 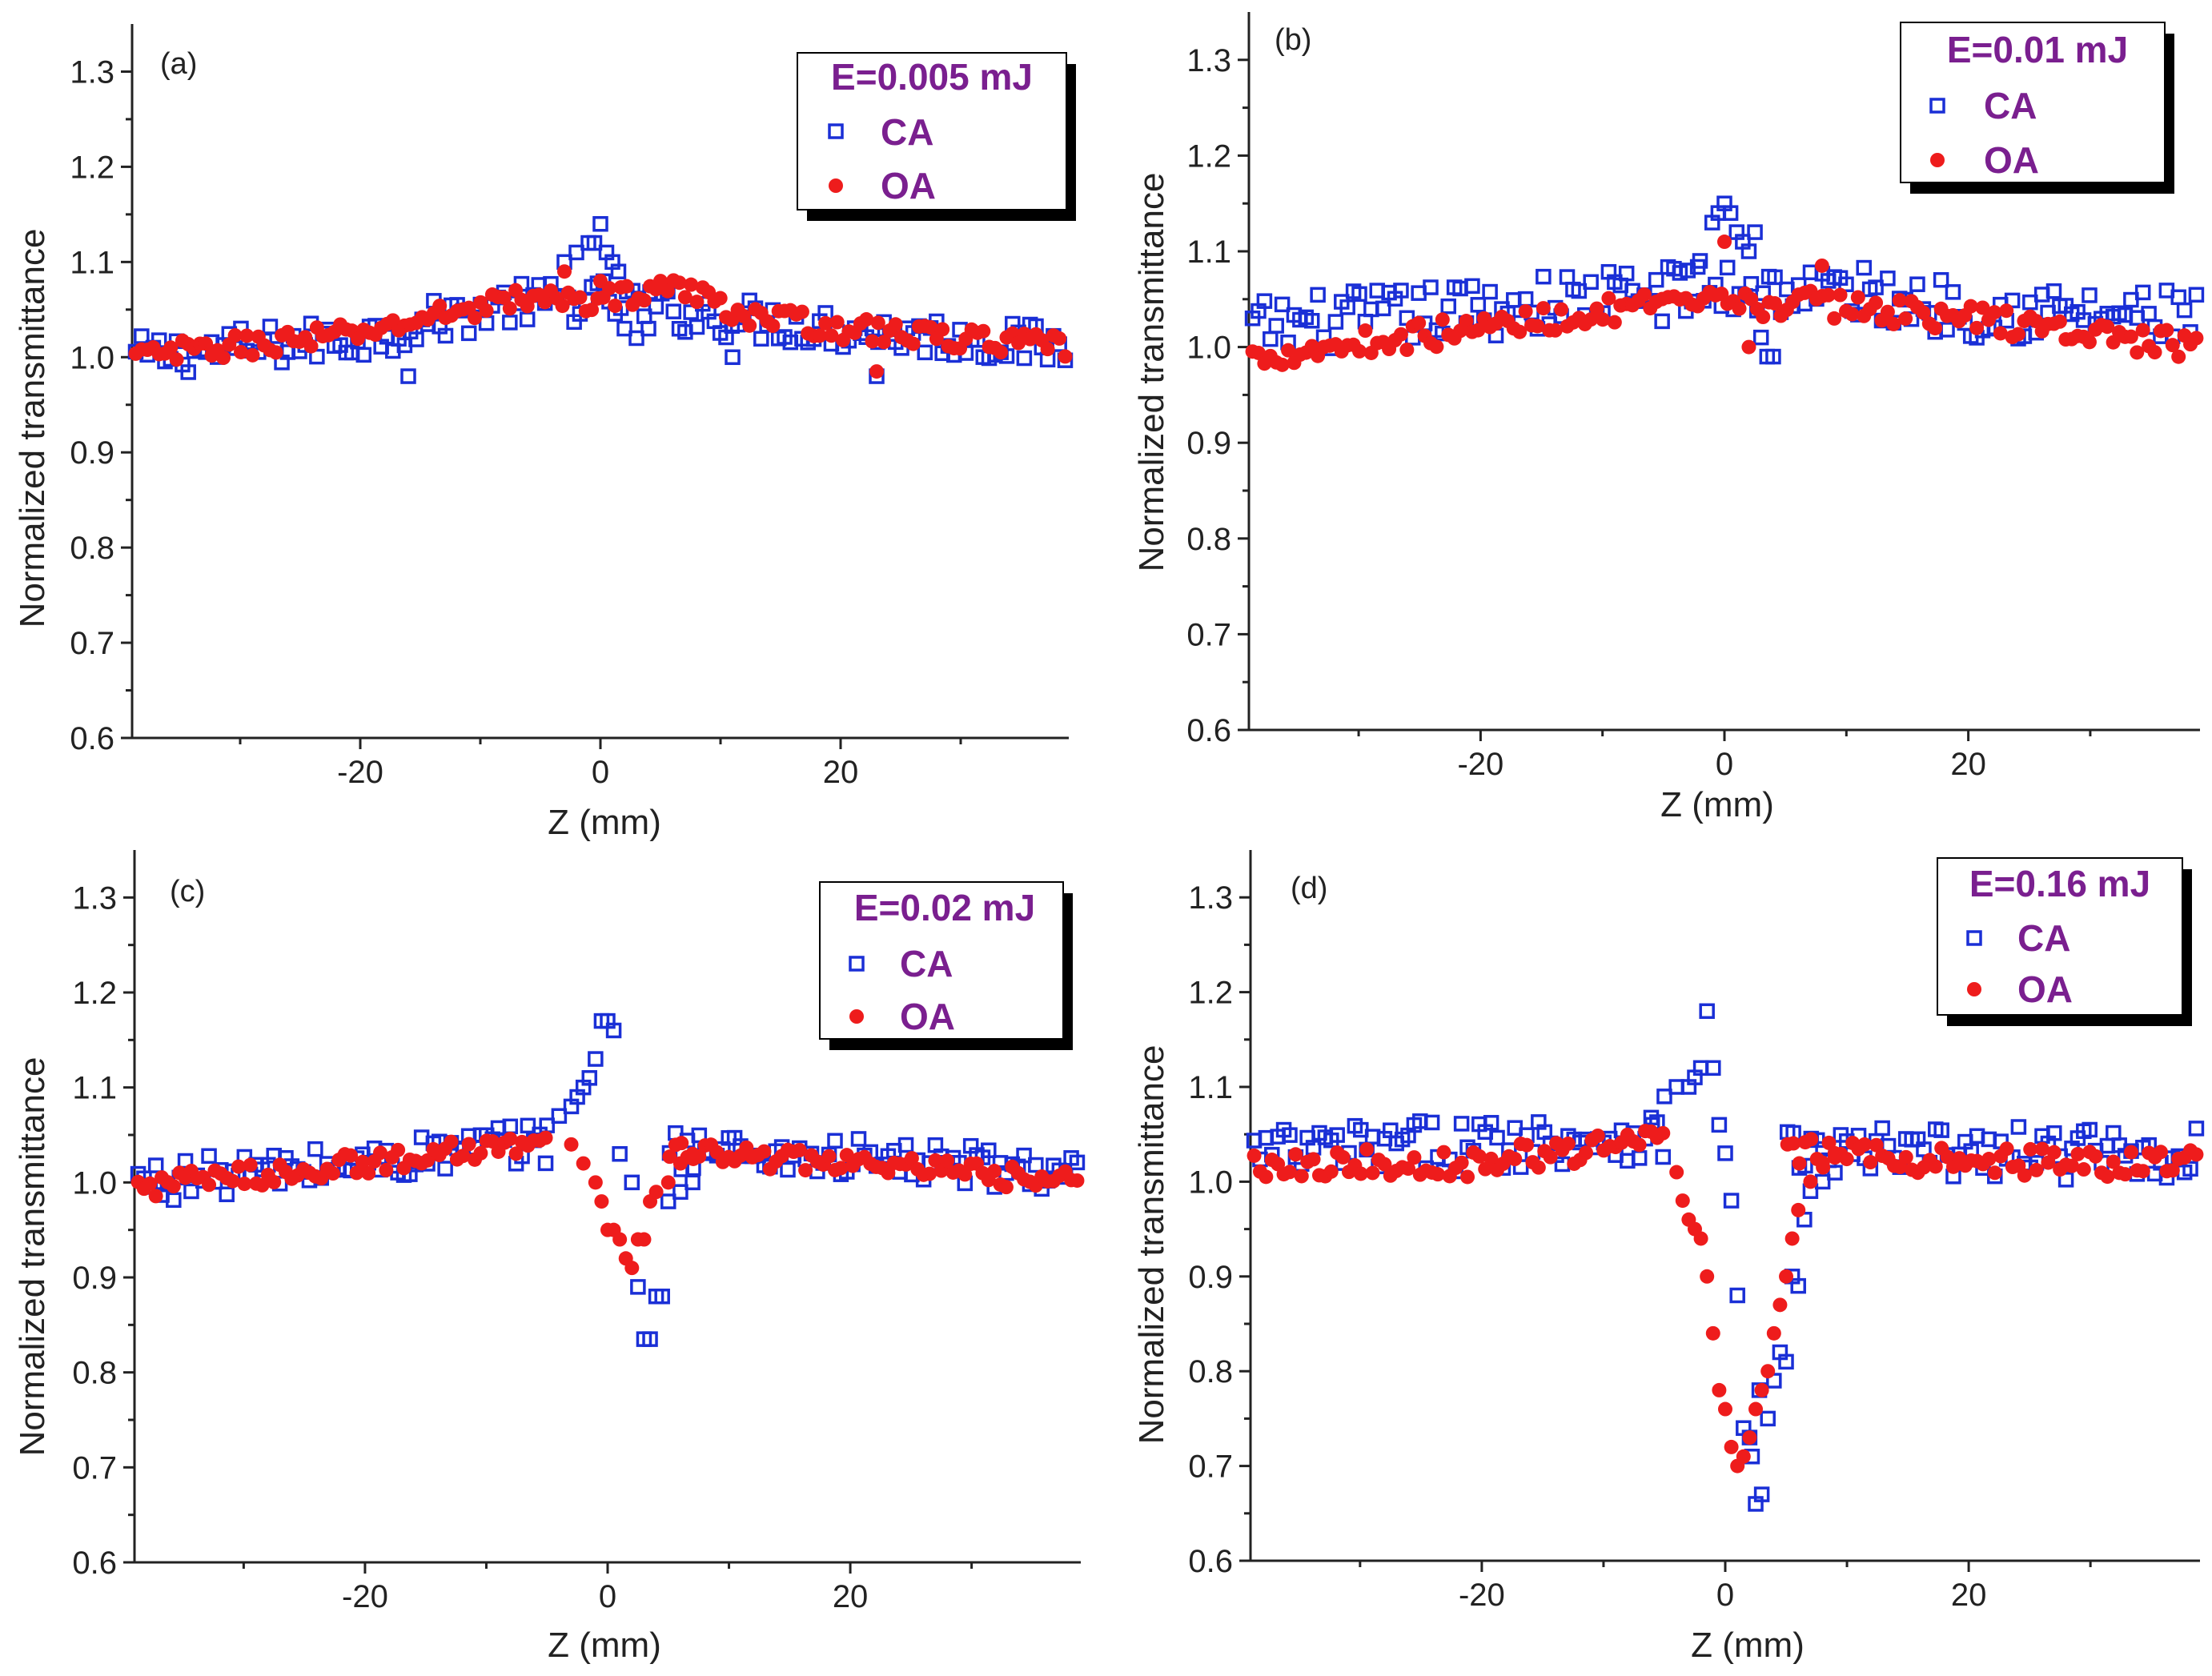 I want to click on y-tick-label: 0.6, so click(x=1211, y=1561).